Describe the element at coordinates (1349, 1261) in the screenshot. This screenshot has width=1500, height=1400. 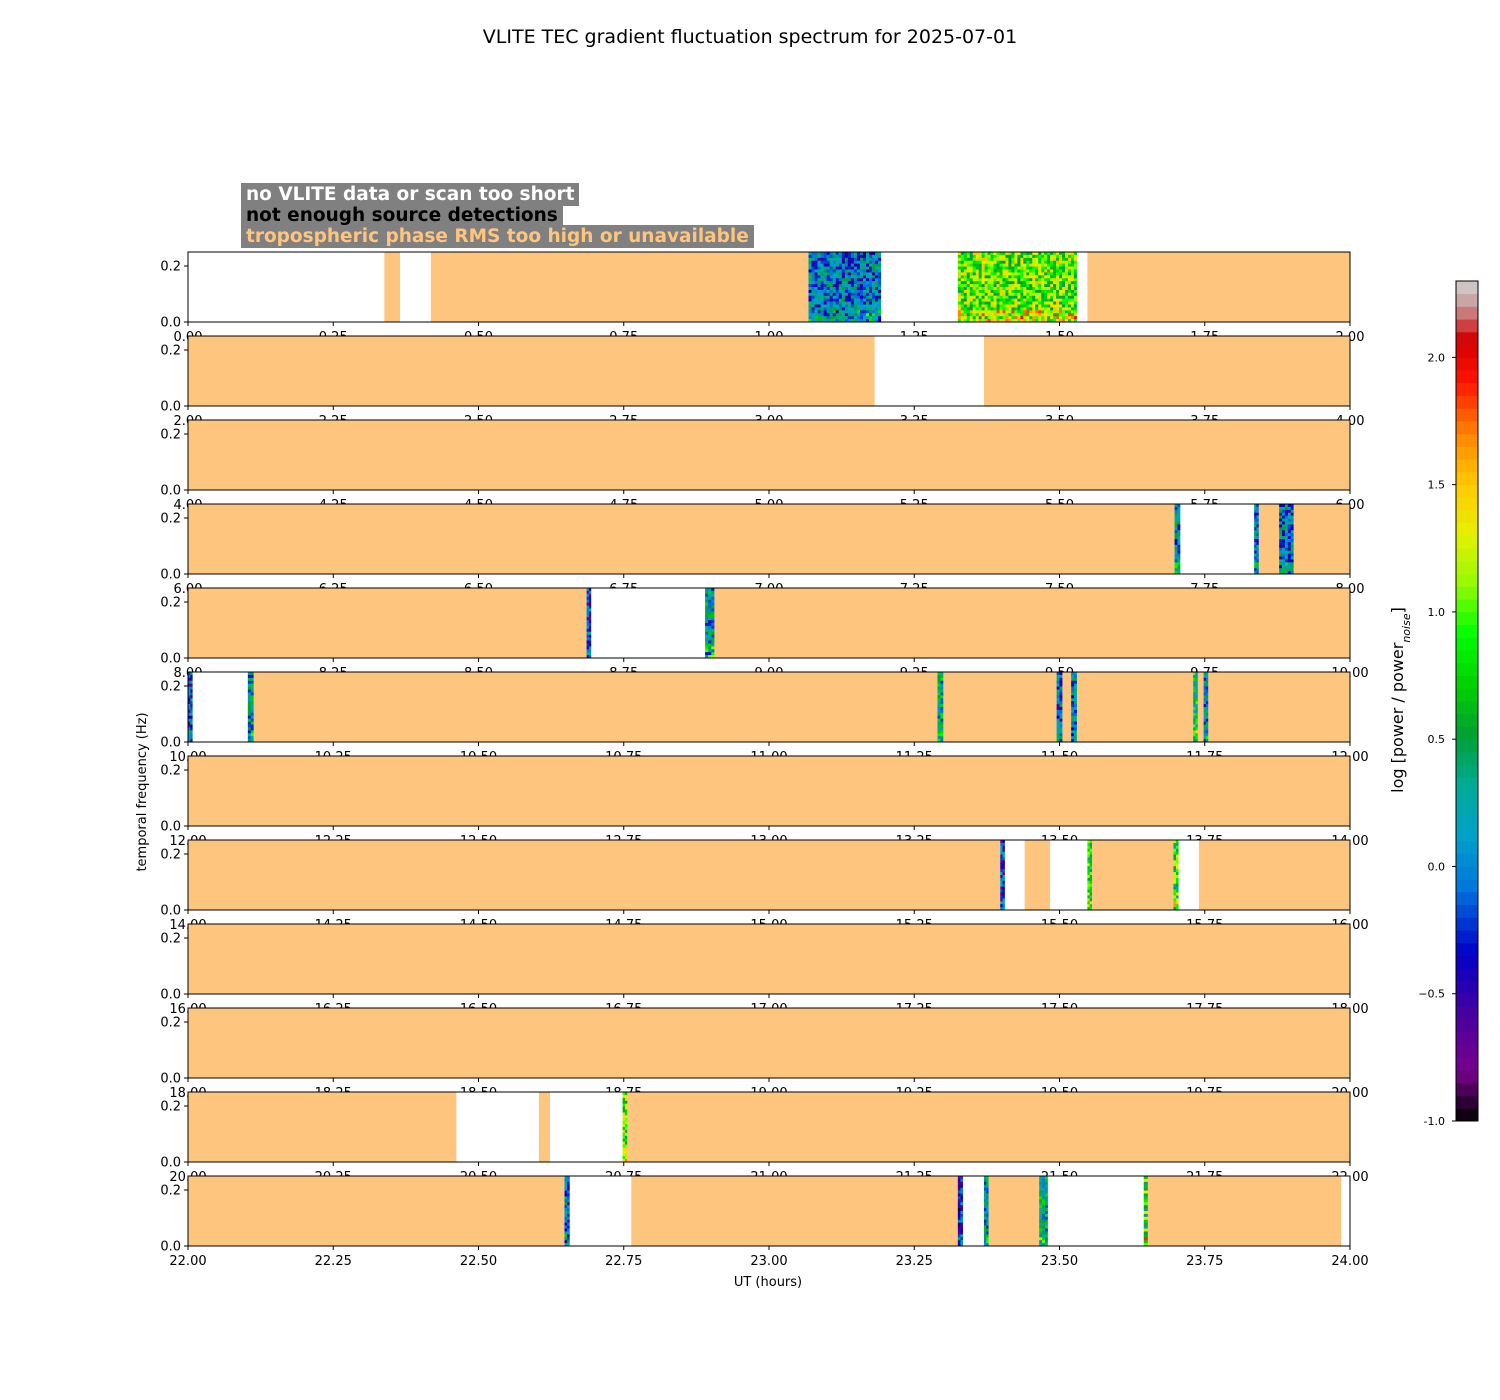
I see `x-tick-label: 24.00` at that location.